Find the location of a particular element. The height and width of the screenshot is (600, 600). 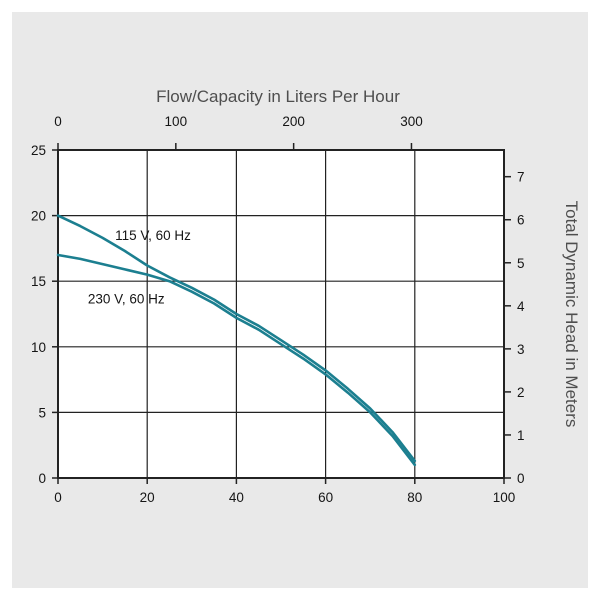

right-axis-tick-label: 3 is located at coordinates (521, 349).